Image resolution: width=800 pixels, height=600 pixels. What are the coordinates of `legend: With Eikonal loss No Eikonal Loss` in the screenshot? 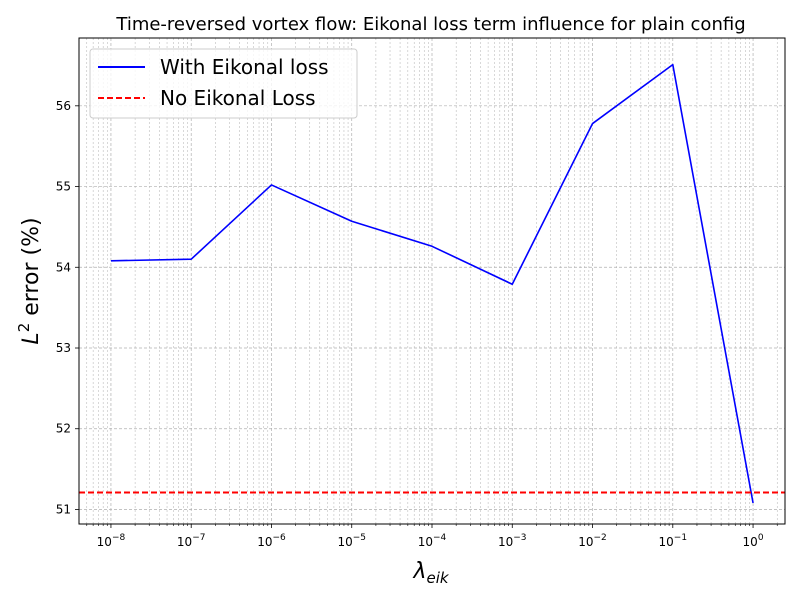 It's located at (223, 83).